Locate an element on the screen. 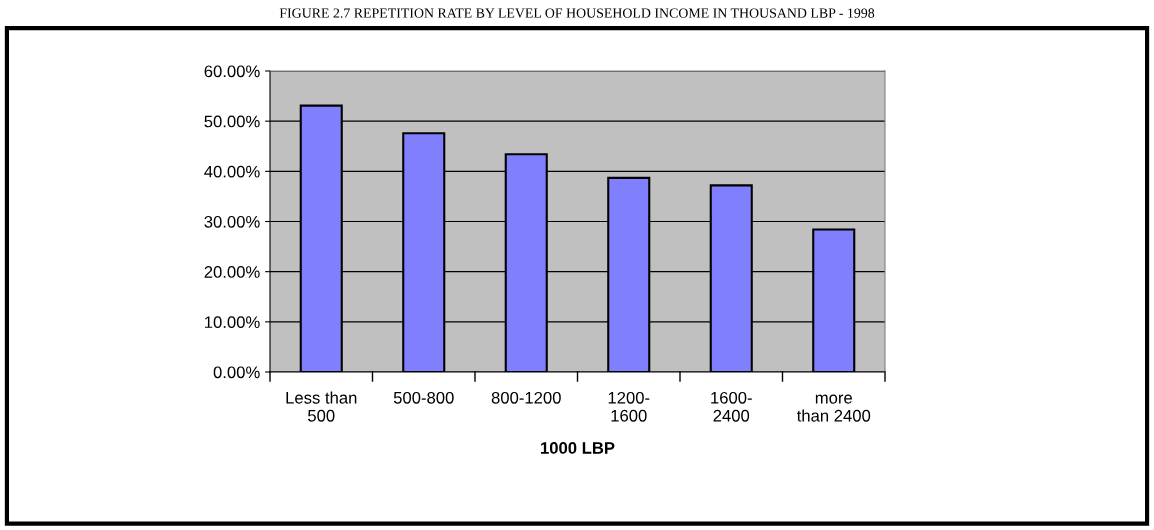 The width and height of the screenshot is (1154, 530). x-tick-label: more than 2400 is located at coordinates (833, 408).